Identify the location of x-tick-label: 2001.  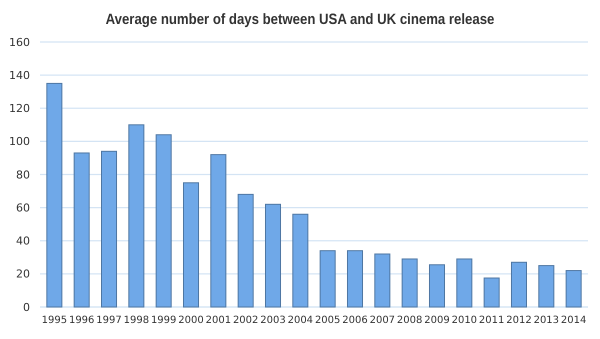
(219, 320).